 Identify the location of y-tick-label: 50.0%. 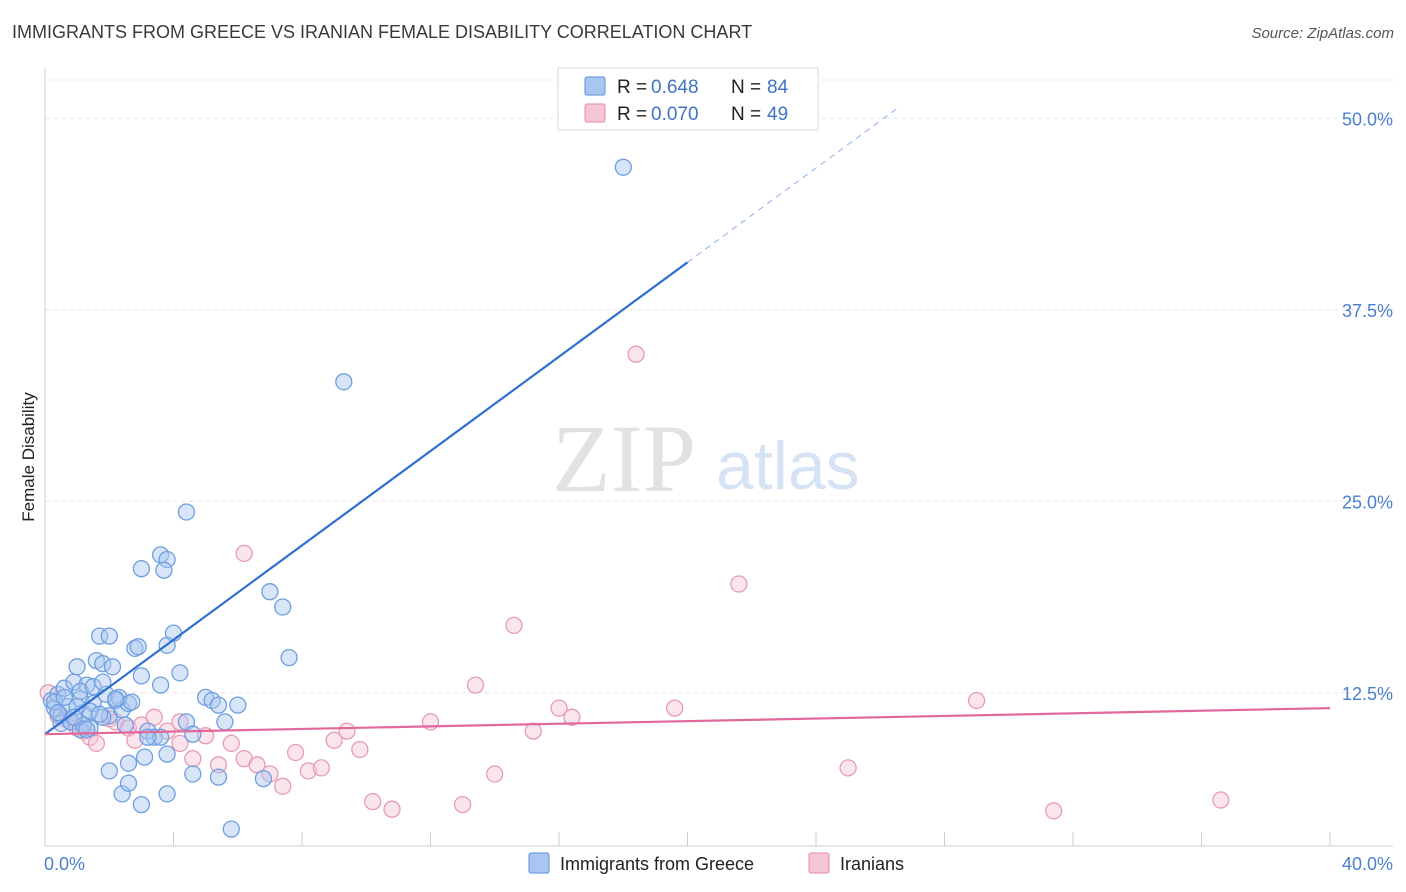
(1367, 119).